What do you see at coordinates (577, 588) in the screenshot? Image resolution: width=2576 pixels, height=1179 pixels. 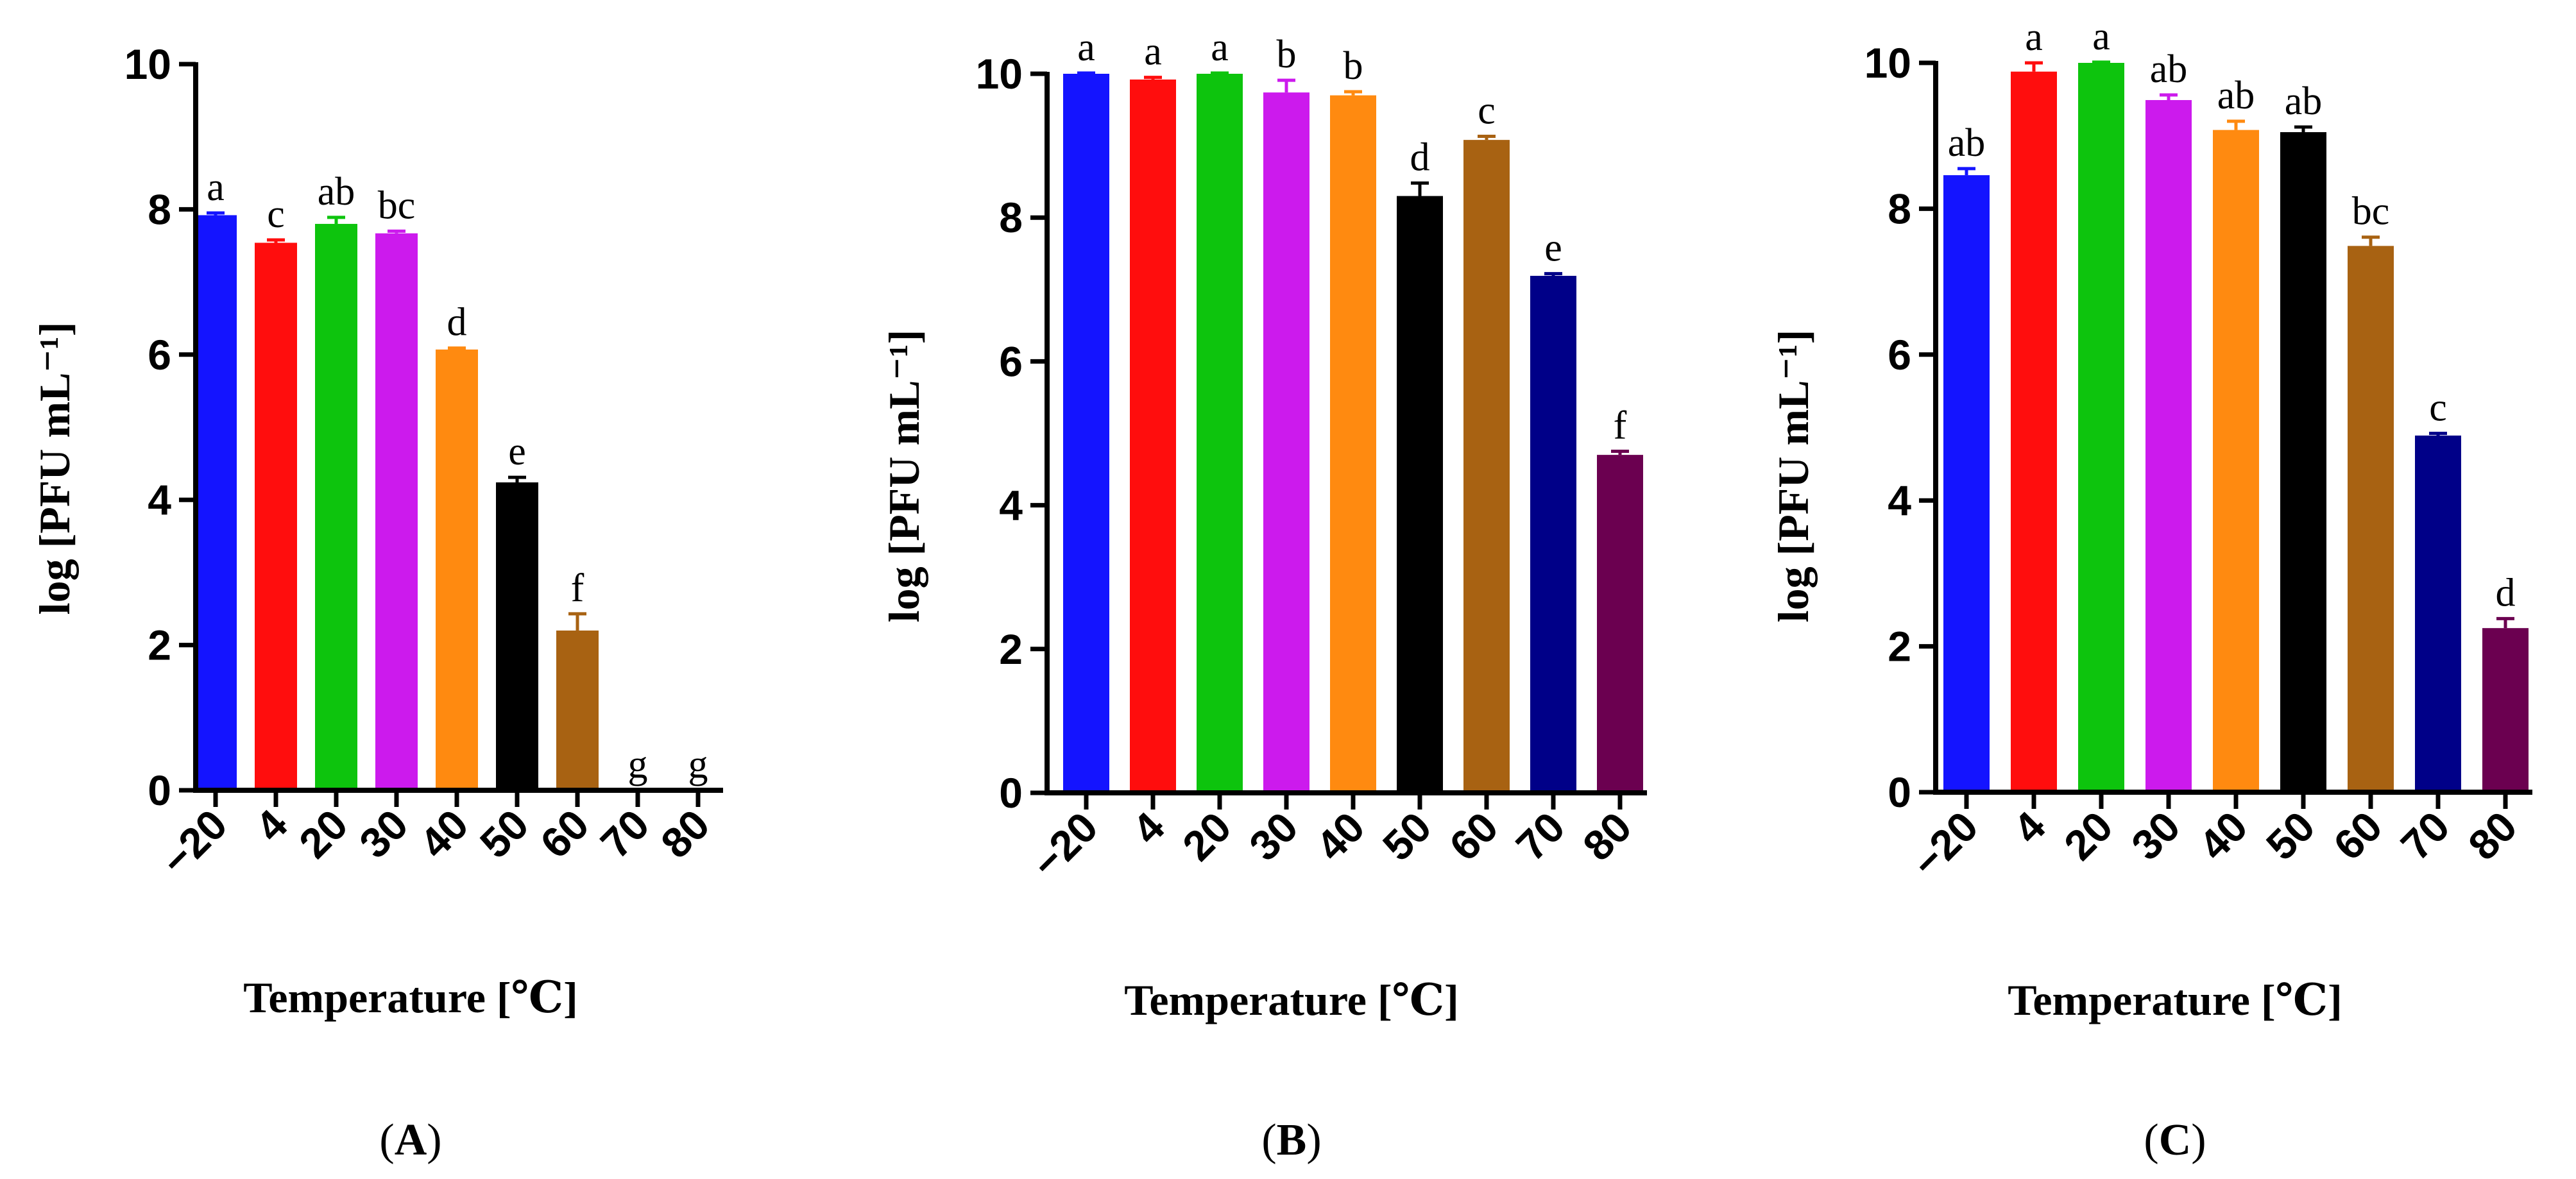 I see `significance-letter: f` at bounding box center [577, 588].